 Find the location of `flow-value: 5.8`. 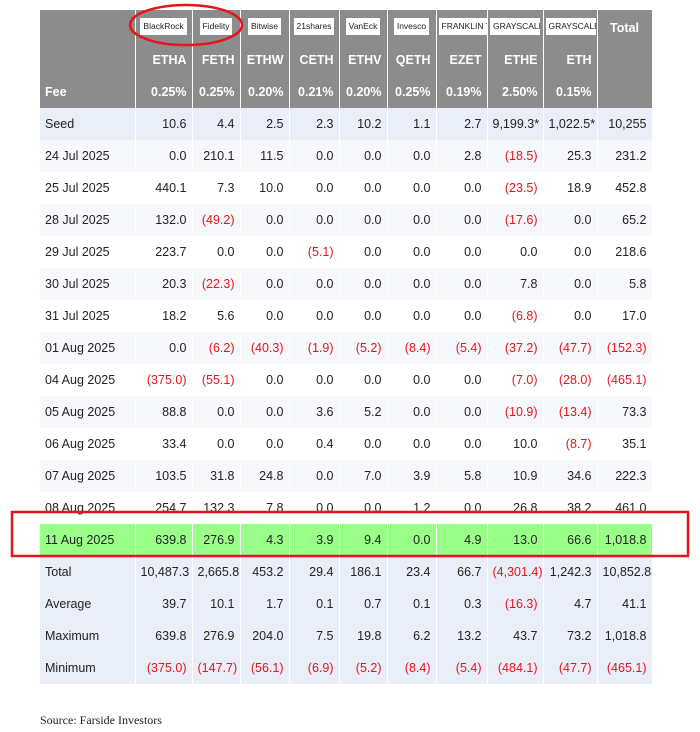

flow-value: 5.8 is located at coordinates (462, 476).